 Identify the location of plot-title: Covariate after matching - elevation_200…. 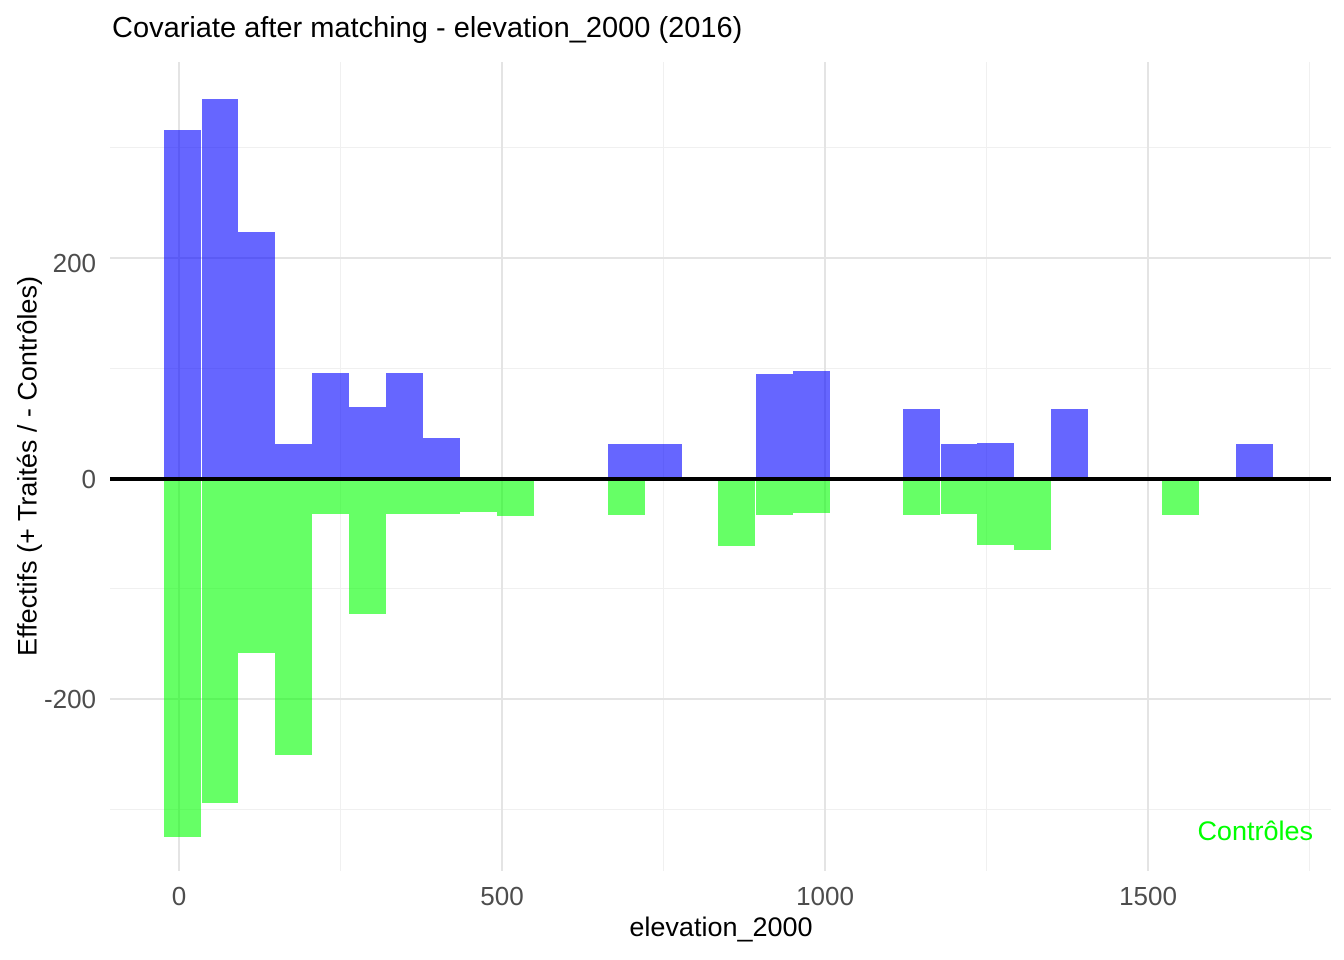
(427, 28).